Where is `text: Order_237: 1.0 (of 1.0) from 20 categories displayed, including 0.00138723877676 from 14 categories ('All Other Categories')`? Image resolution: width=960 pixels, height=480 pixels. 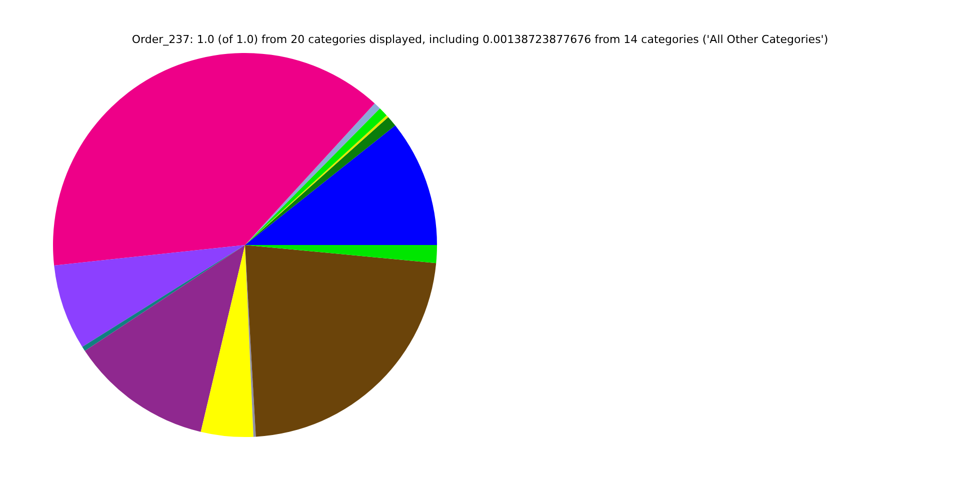 text: Order_237: 1.0 (of 1.0) from 20 categories displayed, including 0.00138723877676 from 14 categories ('All Other Categories') is located at coordinates (480, 39).